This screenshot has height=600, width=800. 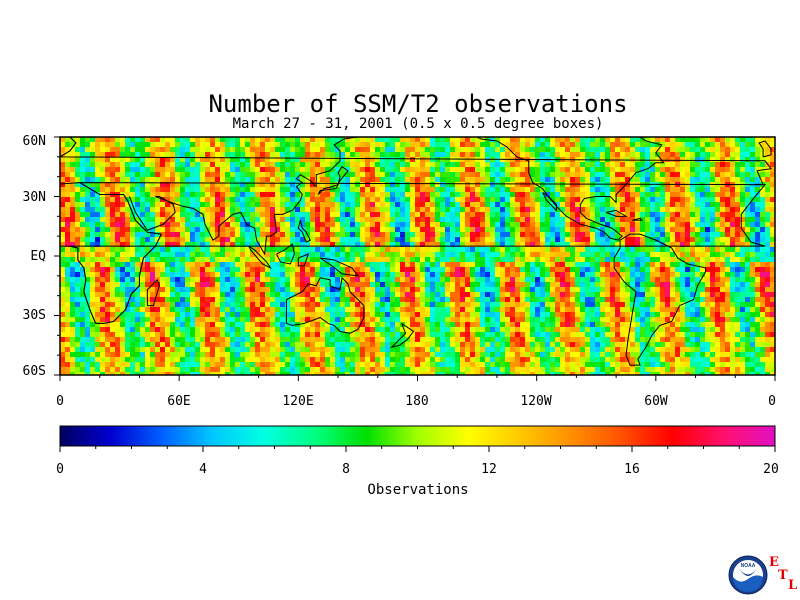 I want to click on colorbar-label: Observations, so click(x=418, y=490).